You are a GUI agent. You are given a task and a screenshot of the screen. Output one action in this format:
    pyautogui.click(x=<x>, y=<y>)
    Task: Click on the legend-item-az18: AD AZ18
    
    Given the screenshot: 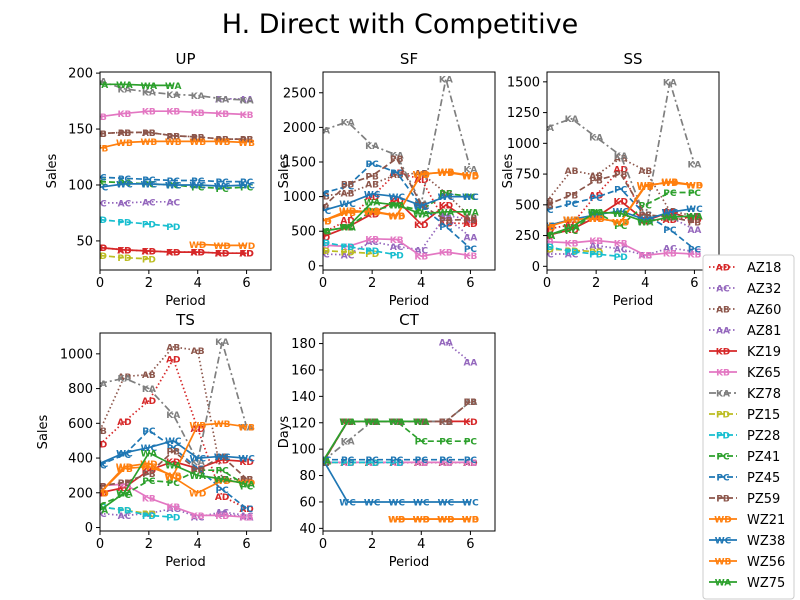 What is the action you would take?
    pyautogui.click(x=745, y=268)
    